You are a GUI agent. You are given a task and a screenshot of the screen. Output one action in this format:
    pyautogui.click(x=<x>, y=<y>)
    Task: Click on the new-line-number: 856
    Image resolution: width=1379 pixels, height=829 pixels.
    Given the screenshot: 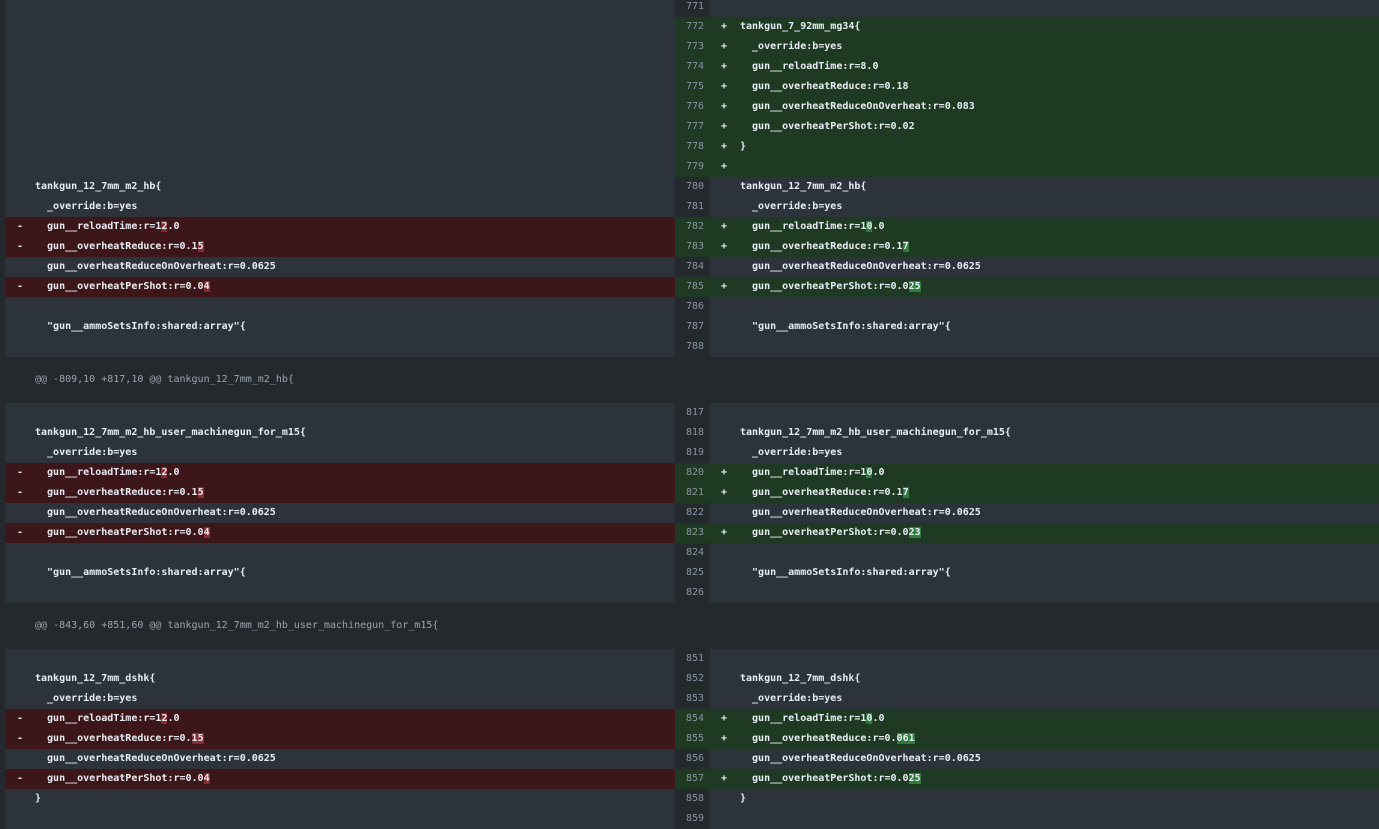 What is the action you would take?
    pyautogui.click(x=694, y=758)
    